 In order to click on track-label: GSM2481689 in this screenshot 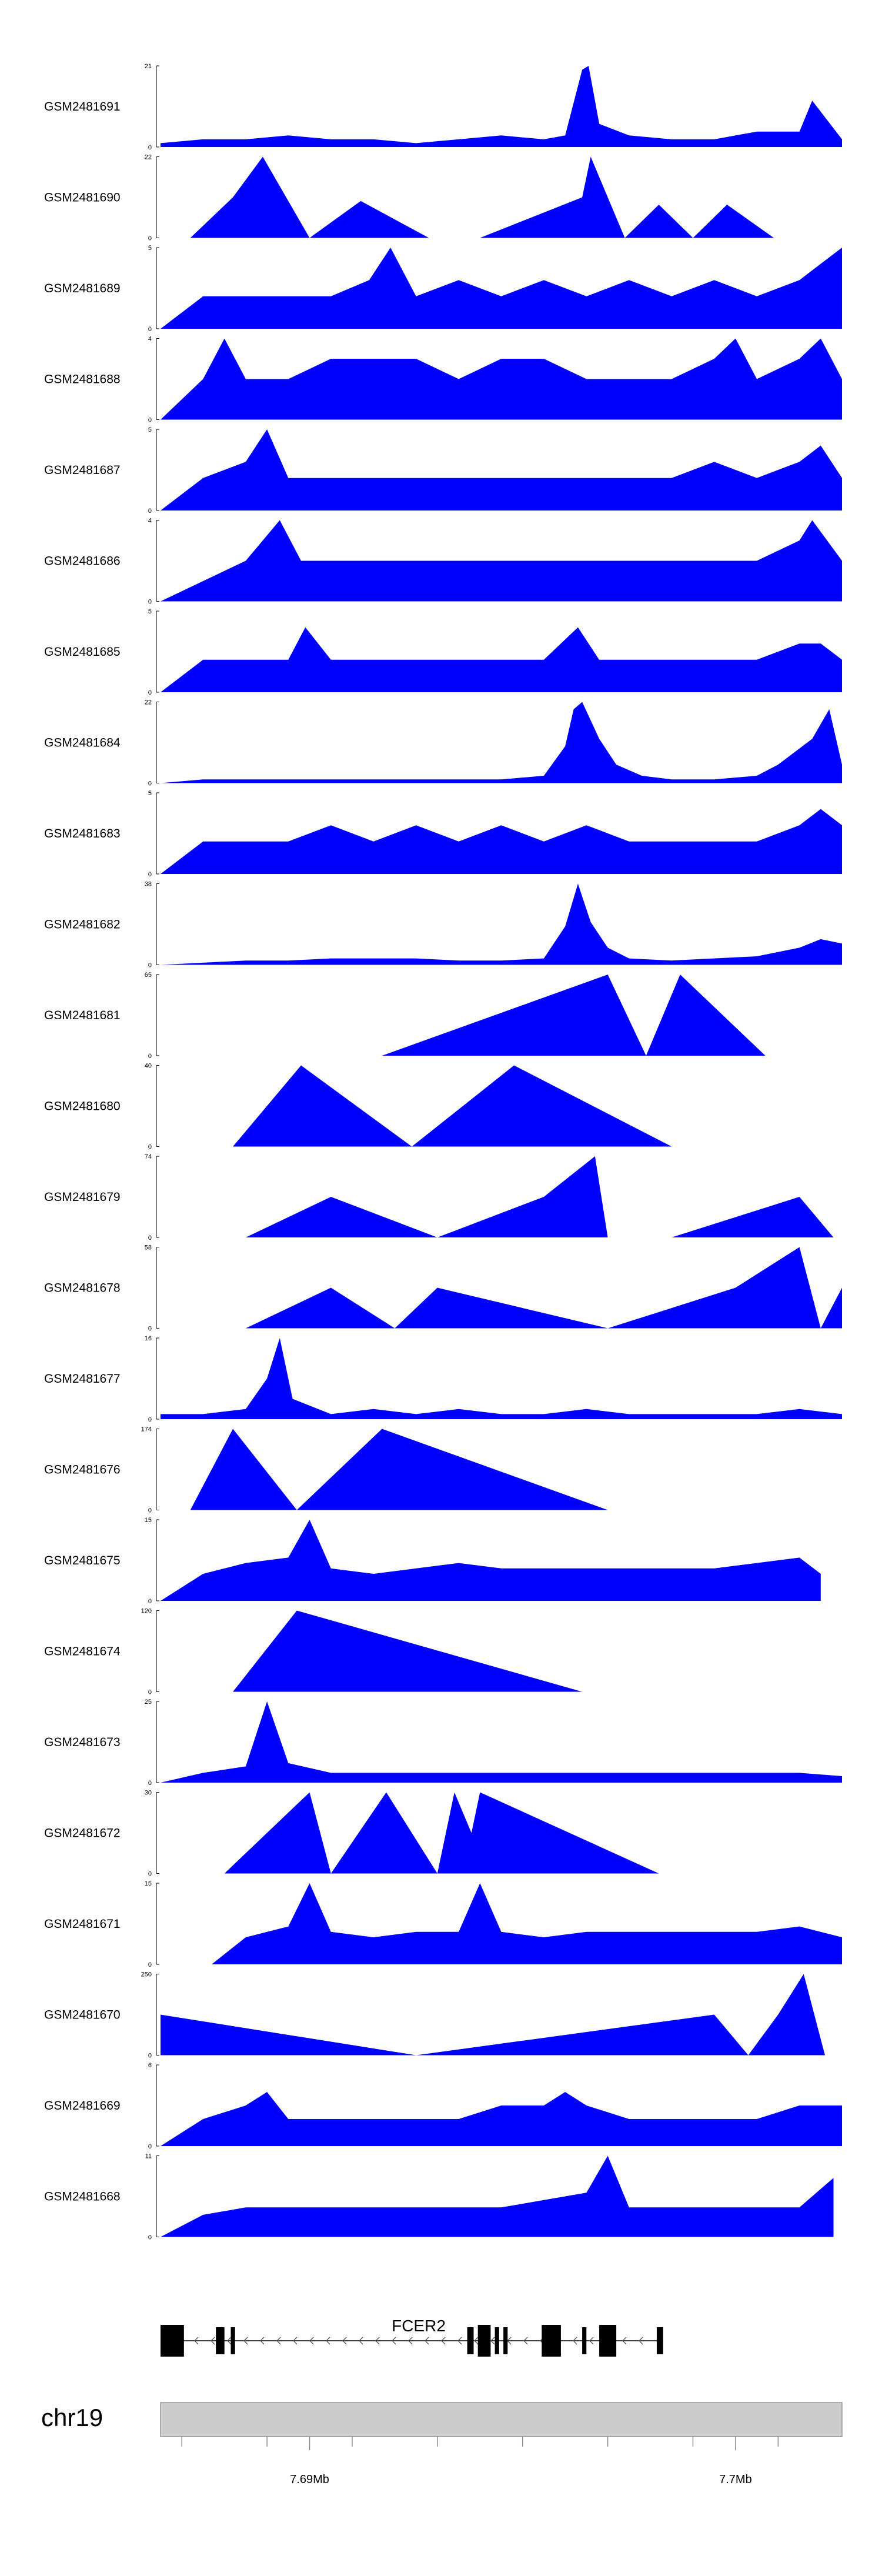, I will do `click(82, 288)`.